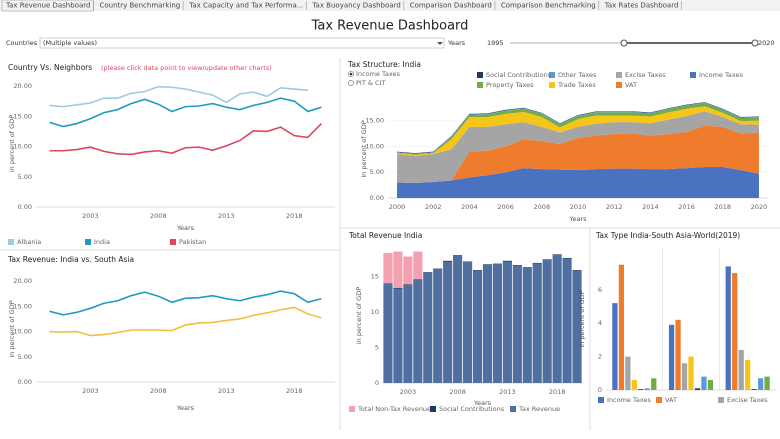  What do you see at coordinates (370, 83) in the screenshot?
I see `radio-label: PIT & CIT` at bounding box center [370, 83].